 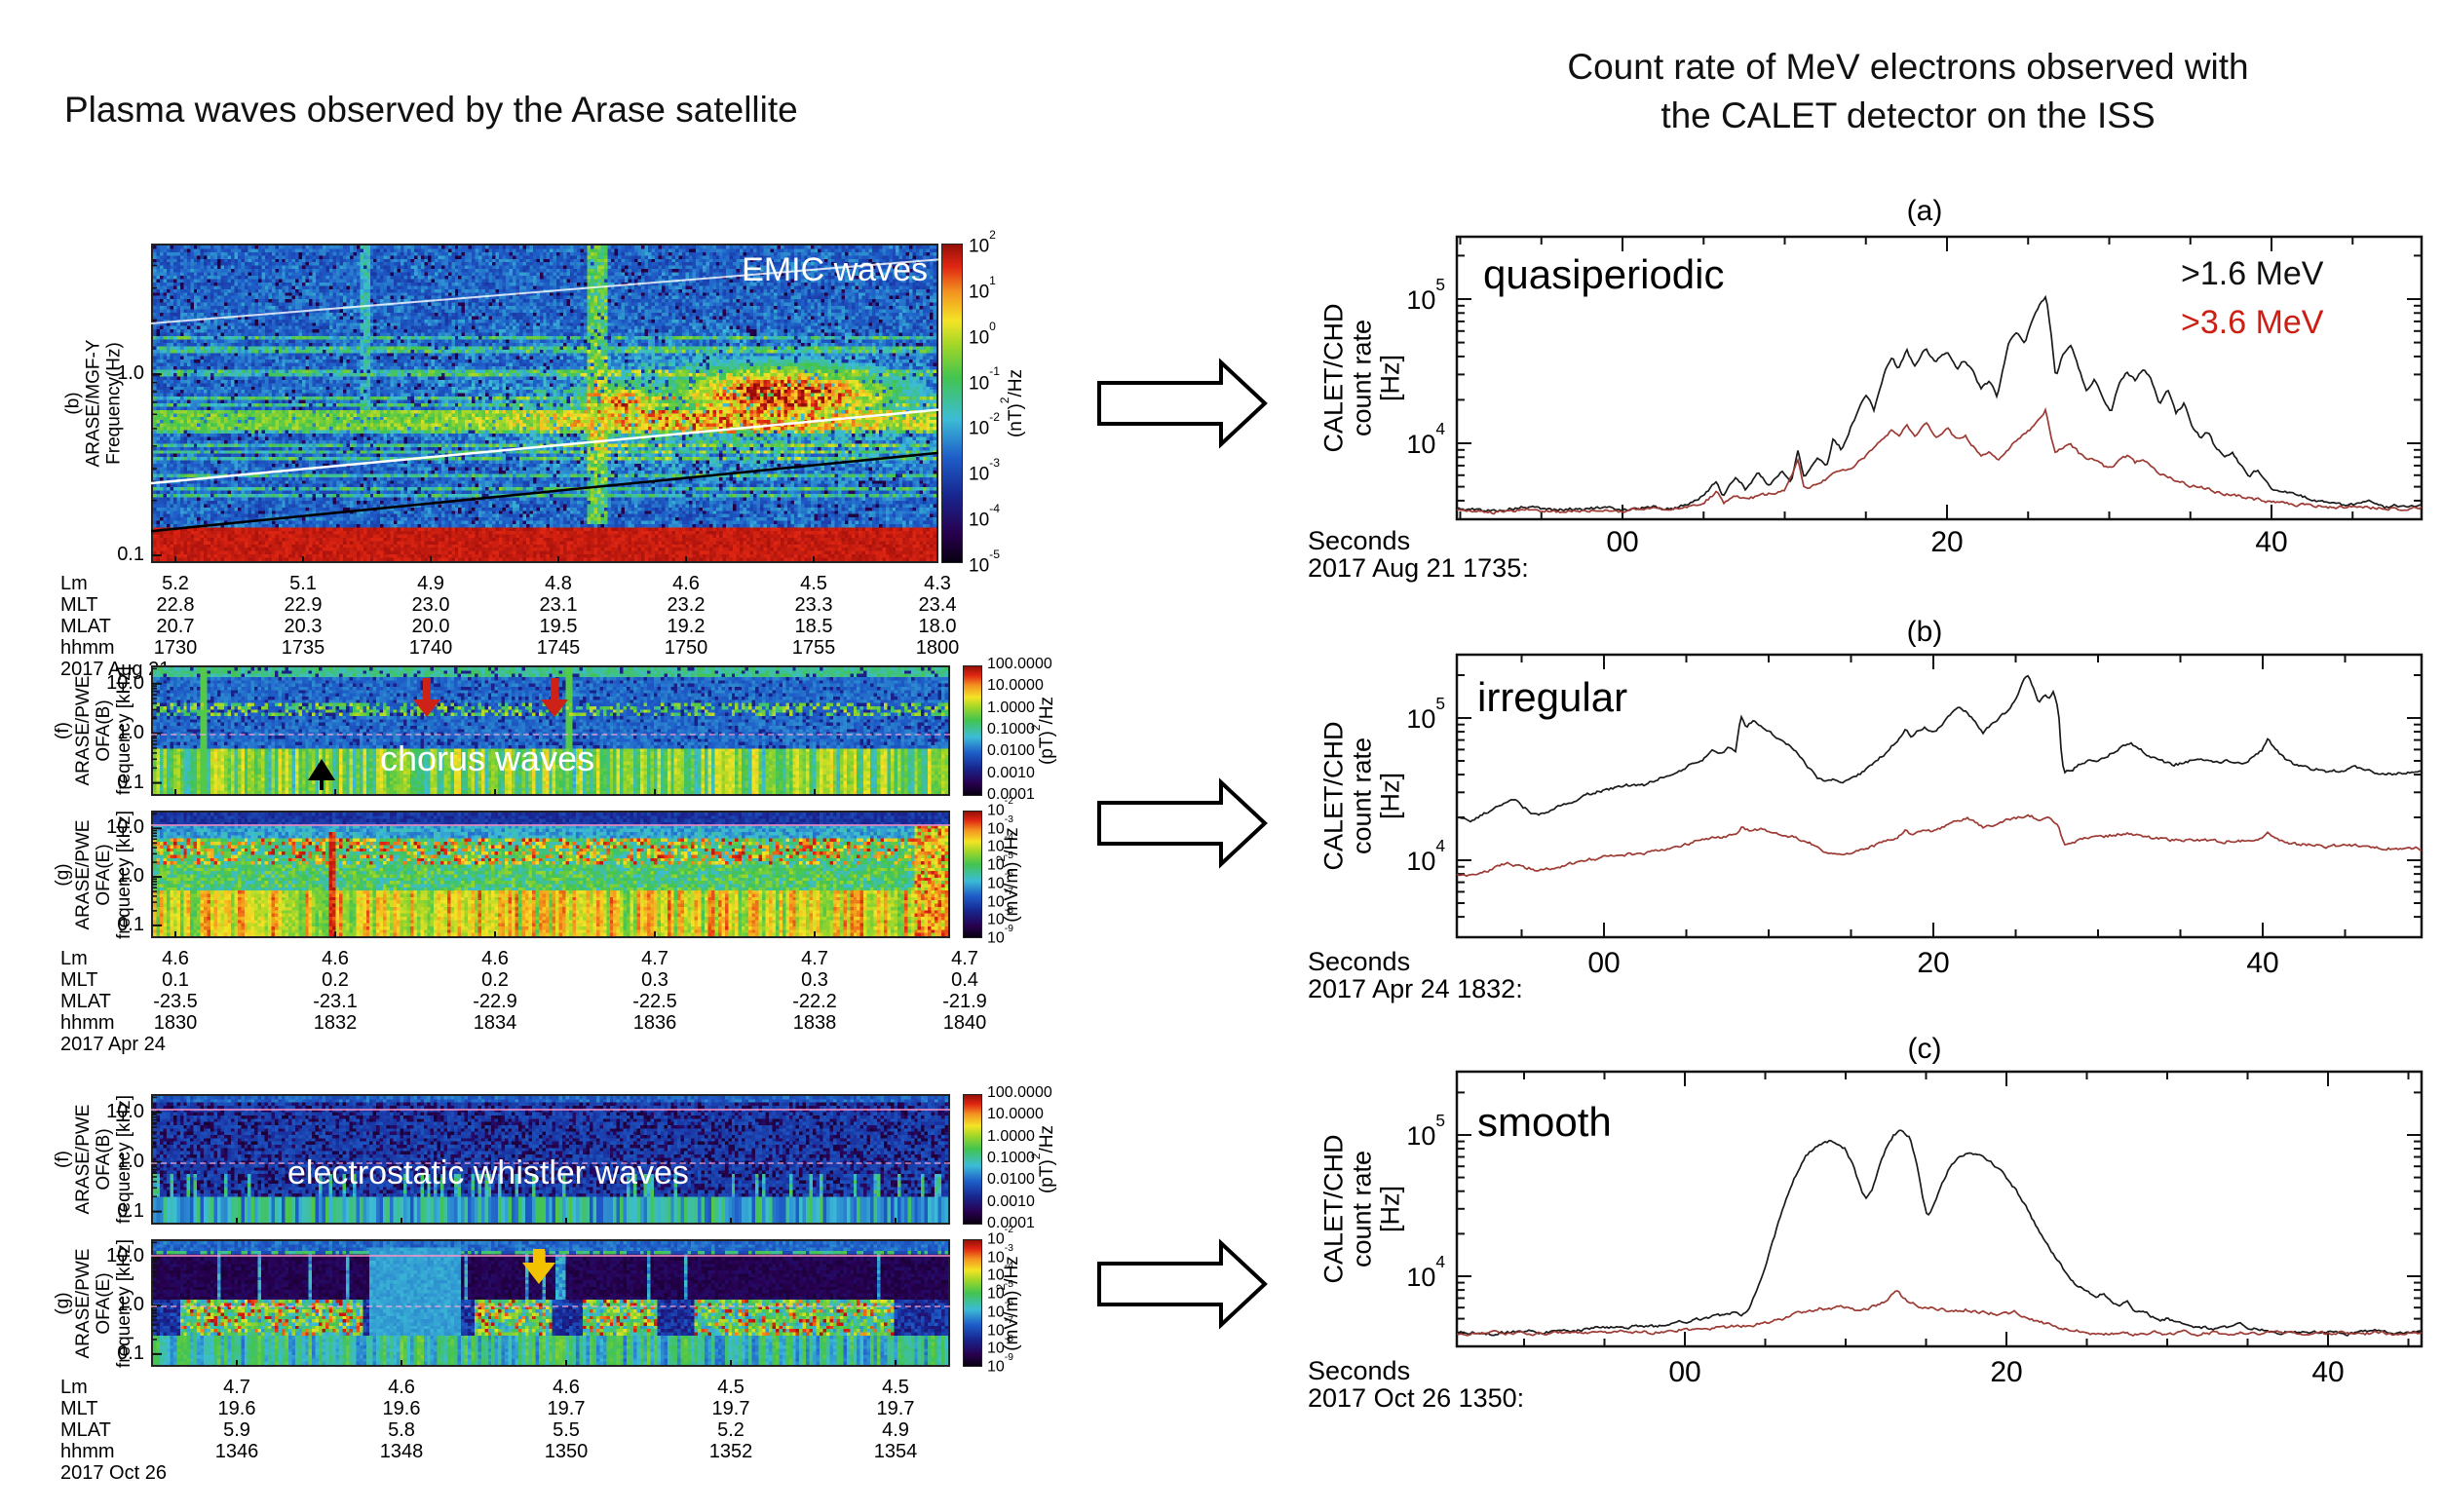 What do you see at coordinates (1011, 772) in the screenshot?
I see `colorbar-tick: 0.0010` at bounding box center [1011, 772].